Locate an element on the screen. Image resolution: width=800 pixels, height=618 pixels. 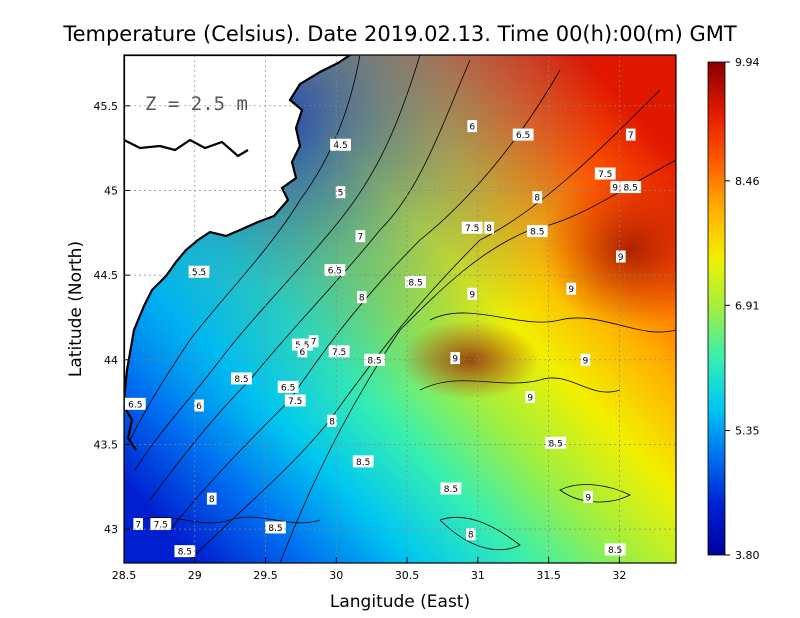
contour-label: 5.5 is located at coordinates (199, 271).